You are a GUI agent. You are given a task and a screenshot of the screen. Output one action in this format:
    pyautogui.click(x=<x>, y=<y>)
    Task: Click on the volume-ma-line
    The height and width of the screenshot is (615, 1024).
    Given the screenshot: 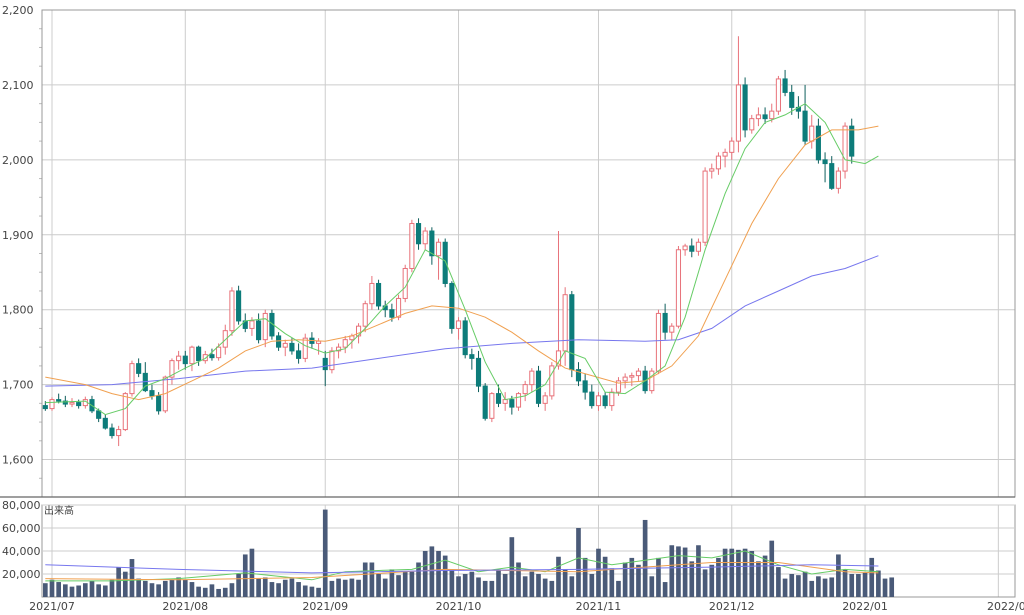 What is the action you would take?
    pyautogui.click(x=462, y=569)
    